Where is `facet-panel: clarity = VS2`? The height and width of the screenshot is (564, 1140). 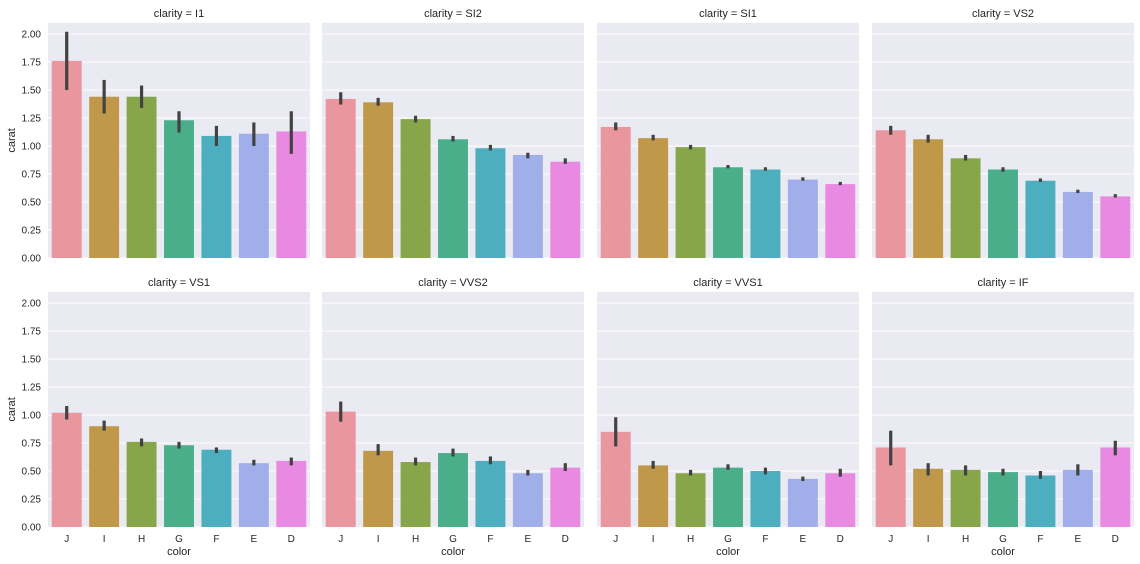
facet-panel: clarity = VS2 is located at coordinates (1003, 133).